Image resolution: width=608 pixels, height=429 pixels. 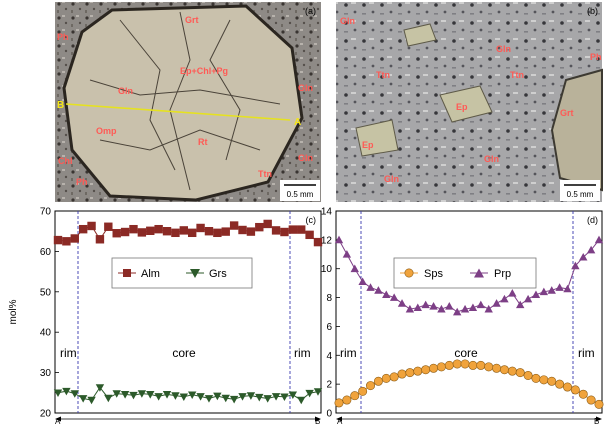 I want to click on y-tick-label: 2, so click(x=329, y=385).